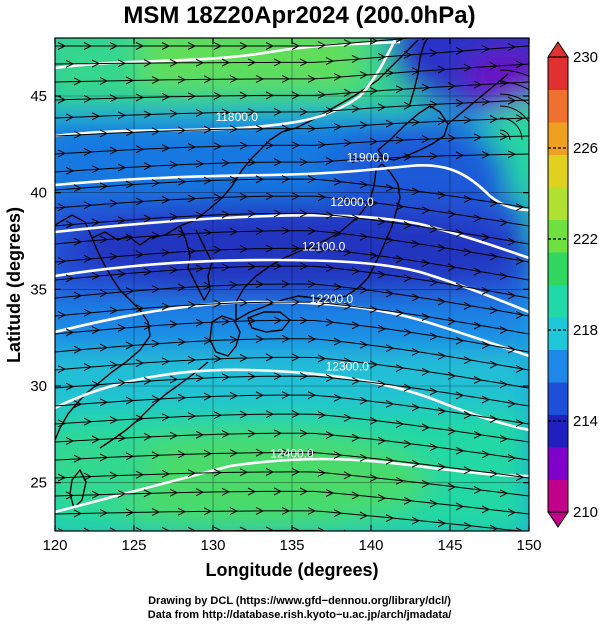 Image resolution: width=599 pixels, height=625 pixels. What do you see at coordinates (585, 57) in the screenshot?
I see `colorbar-tick-label: 230` at bounding box center [585, 57].